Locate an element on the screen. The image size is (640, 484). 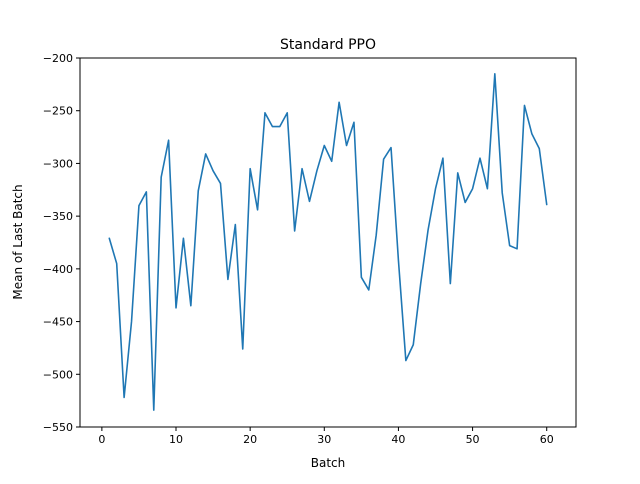
x-tick-label: 20 is located at coordinates (250, 439).